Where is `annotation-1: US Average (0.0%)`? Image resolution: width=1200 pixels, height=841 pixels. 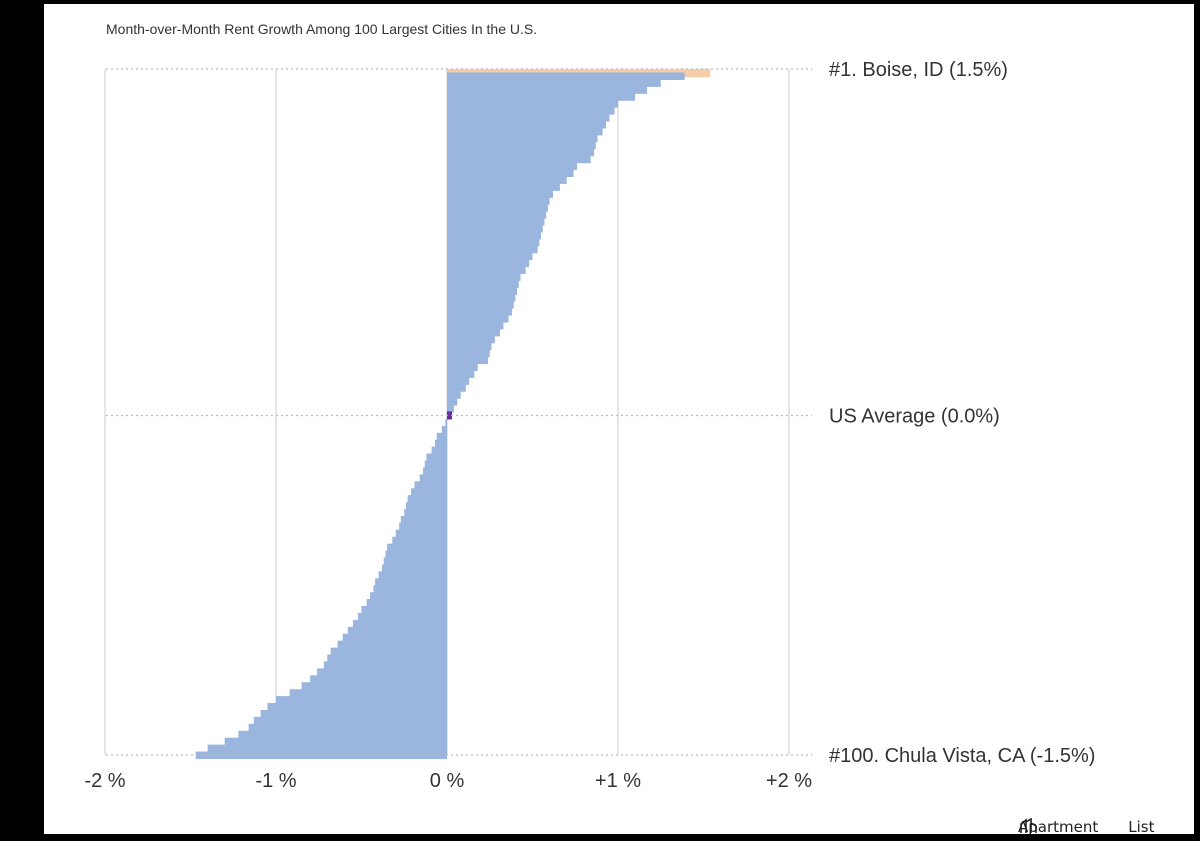
annotation-1: US Average (0.0%) is located at coordinates (914, 416).